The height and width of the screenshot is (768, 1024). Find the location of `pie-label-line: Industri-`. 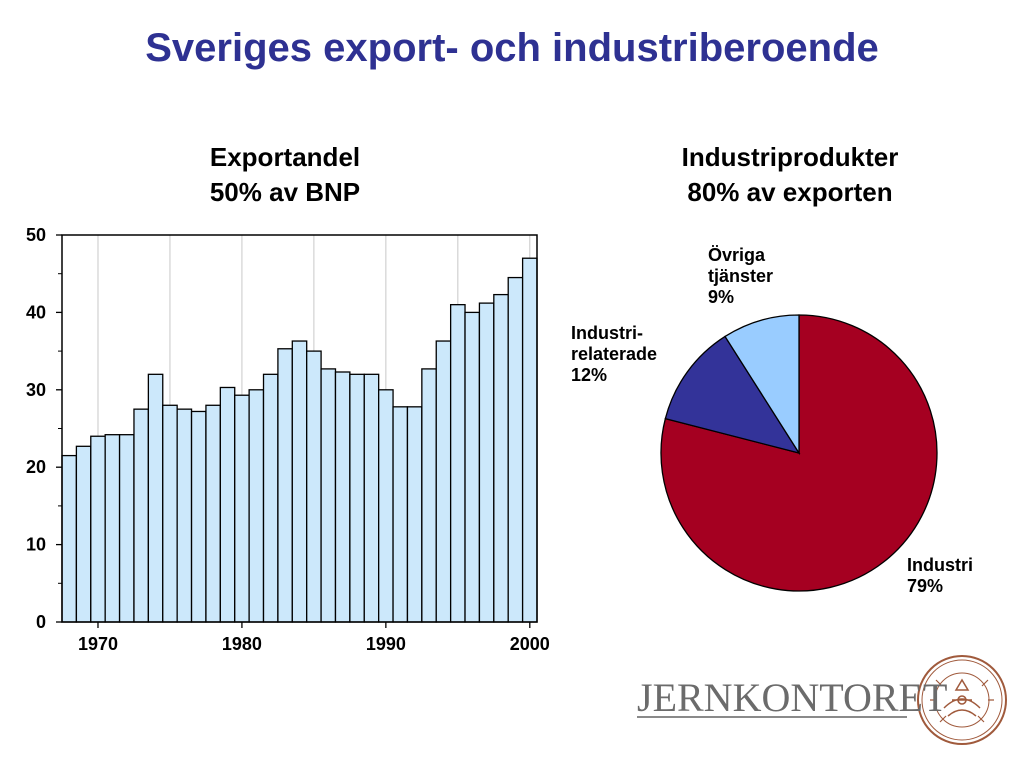

pie-label-line: Industri- is located at coordinates (607, 333).